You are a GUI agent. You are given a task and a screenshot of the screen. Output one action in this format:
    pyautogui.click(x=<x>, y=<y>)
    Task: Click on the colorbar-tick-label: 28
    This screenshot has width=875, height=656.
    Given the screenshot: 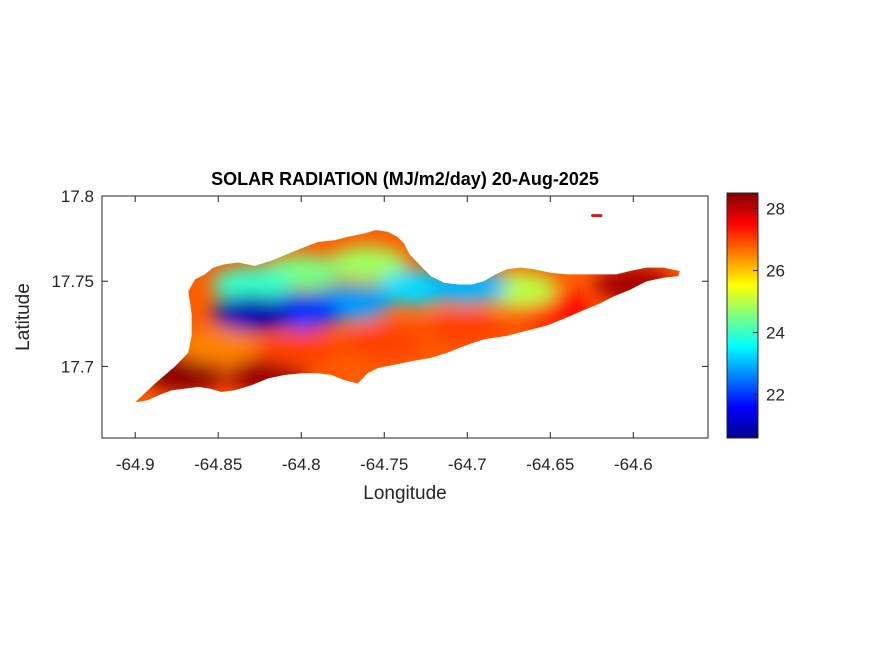 What is the action you would take?
    pyautogui.click(x=775, y=209)
    